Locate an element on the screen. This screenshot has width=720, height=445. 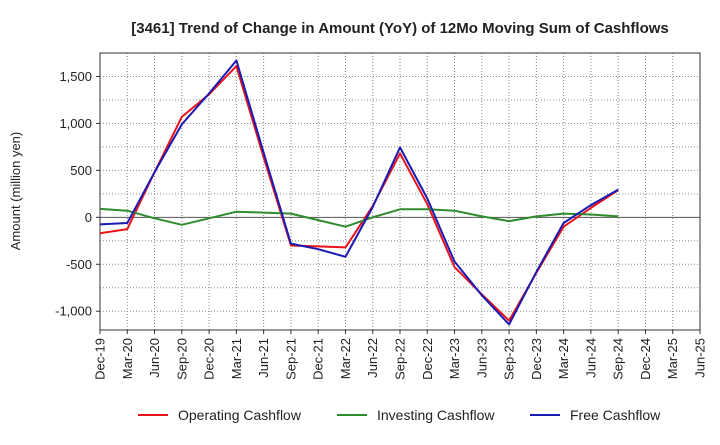
x-tick-label: Sep-23 is located at coordinates (509, 359).